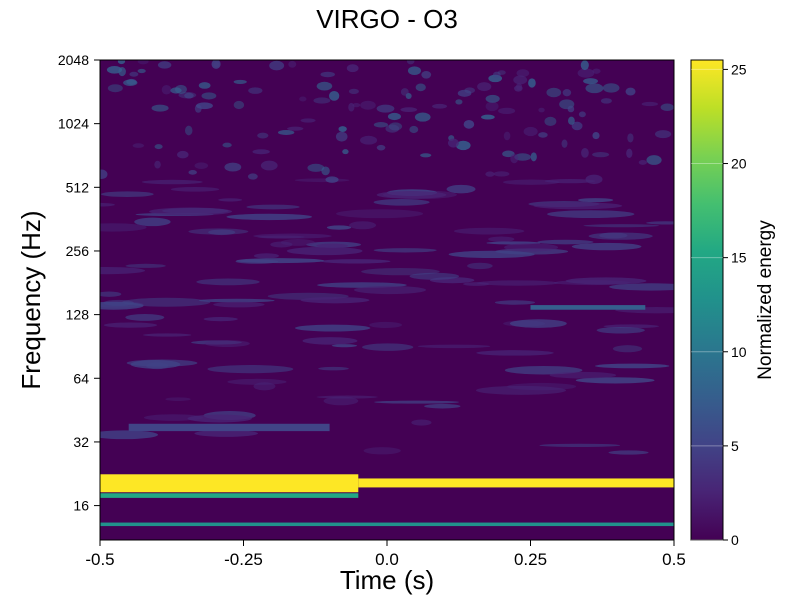 The width and height of the screenshot is (800, 600). I want to click on y-tick-label: 32, so click(81, 442).